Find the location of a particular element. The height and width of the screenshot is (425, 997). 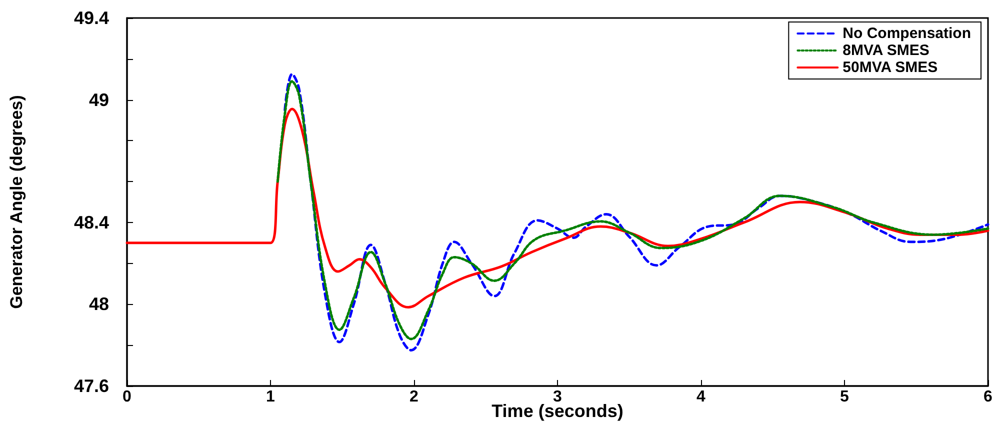

x-tick-label: 5 is located at coordinates (845, 397).